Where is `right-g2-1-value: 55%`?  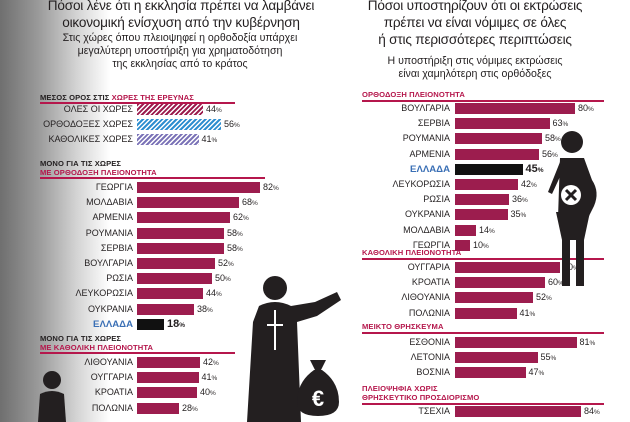
right-g2-1-value: 55% is located at coordinates (548, 357).